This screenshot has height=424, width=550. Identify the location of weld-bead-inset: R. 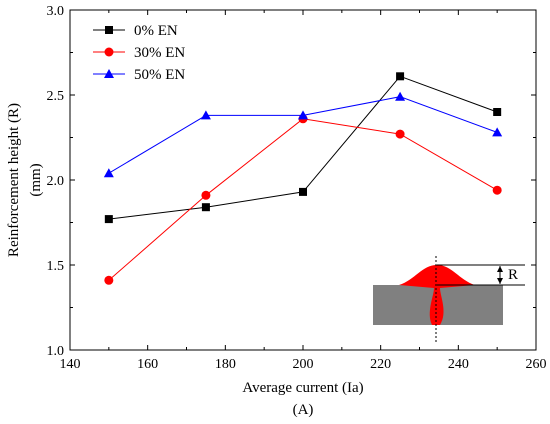
(449, 299).